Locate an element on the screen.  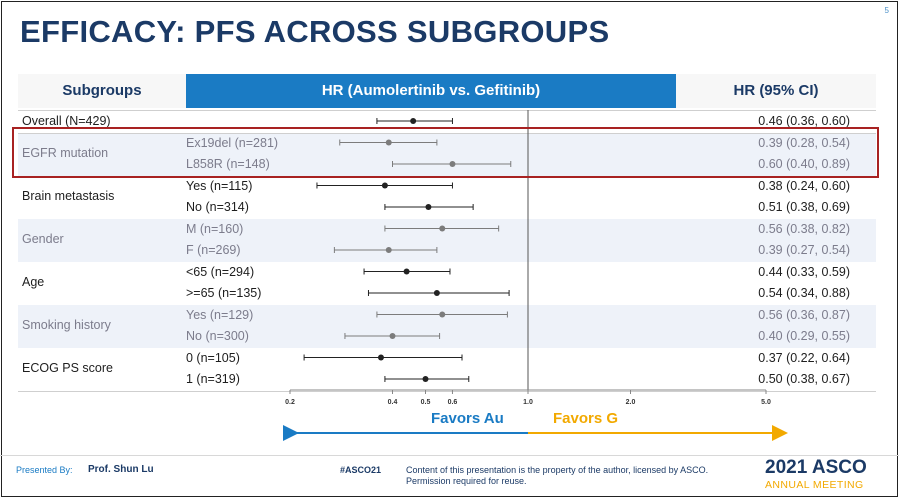
header-mid-bg is located at coordinates (431, 91).